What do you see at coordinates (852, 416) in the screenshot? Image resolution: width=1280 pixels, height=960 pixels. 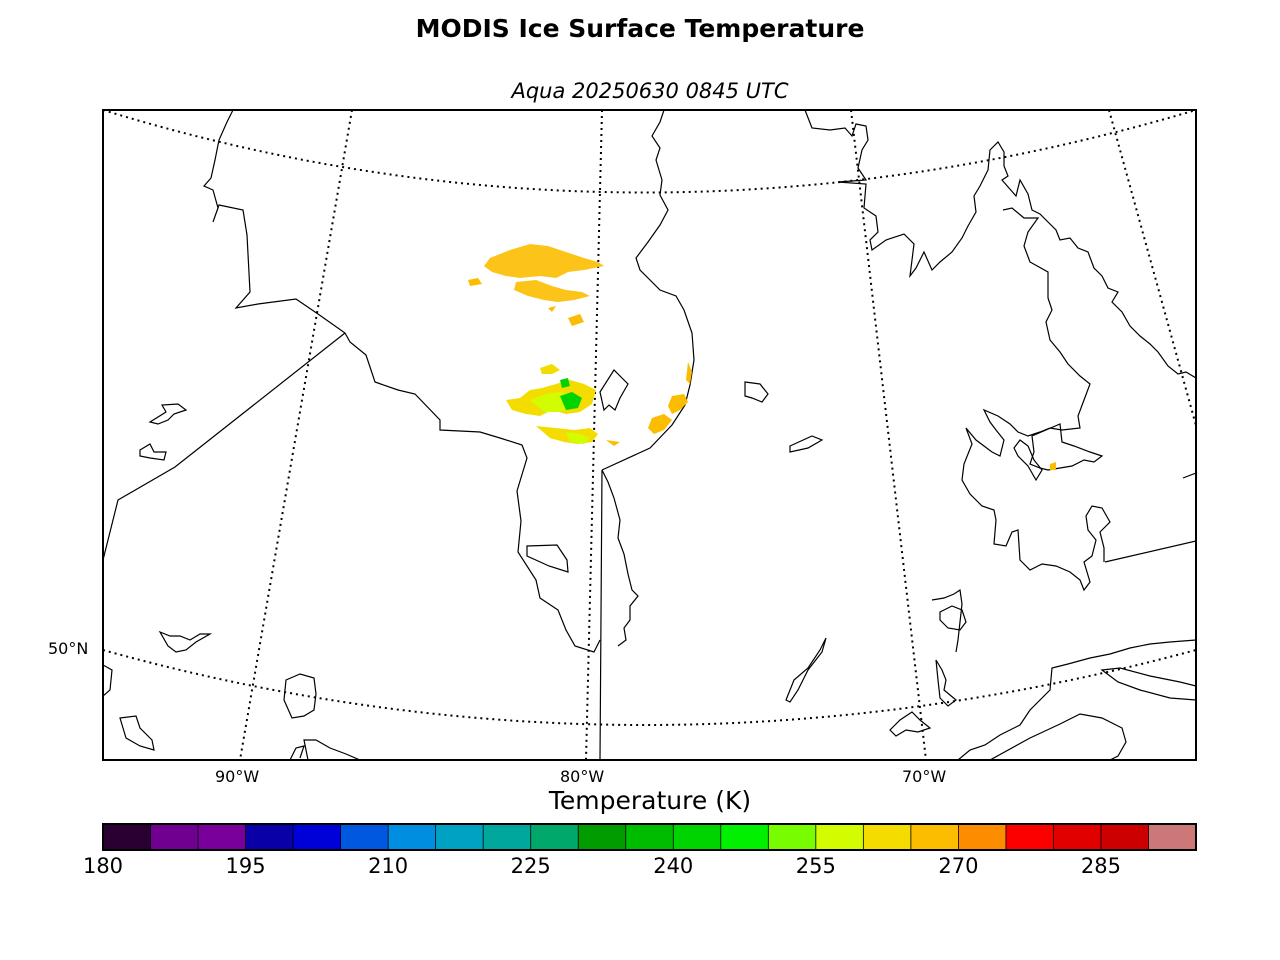 I see `data-cluster-east-coast` at bounding box center [852, 416].